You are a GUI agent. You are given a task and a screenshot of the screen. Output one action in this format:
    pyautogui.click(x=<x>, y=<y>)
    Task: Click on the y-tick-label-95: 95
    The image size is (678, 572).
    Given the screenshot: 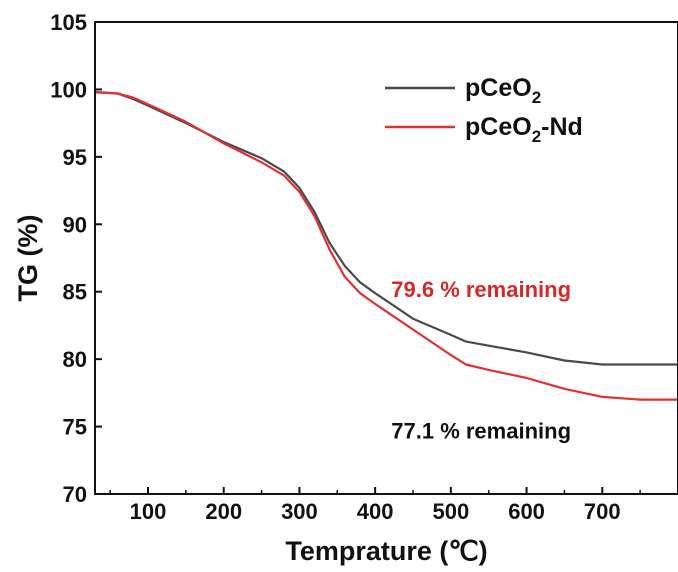 What is the action you would take?
    pyautogui.click(x=75, y=157)
    